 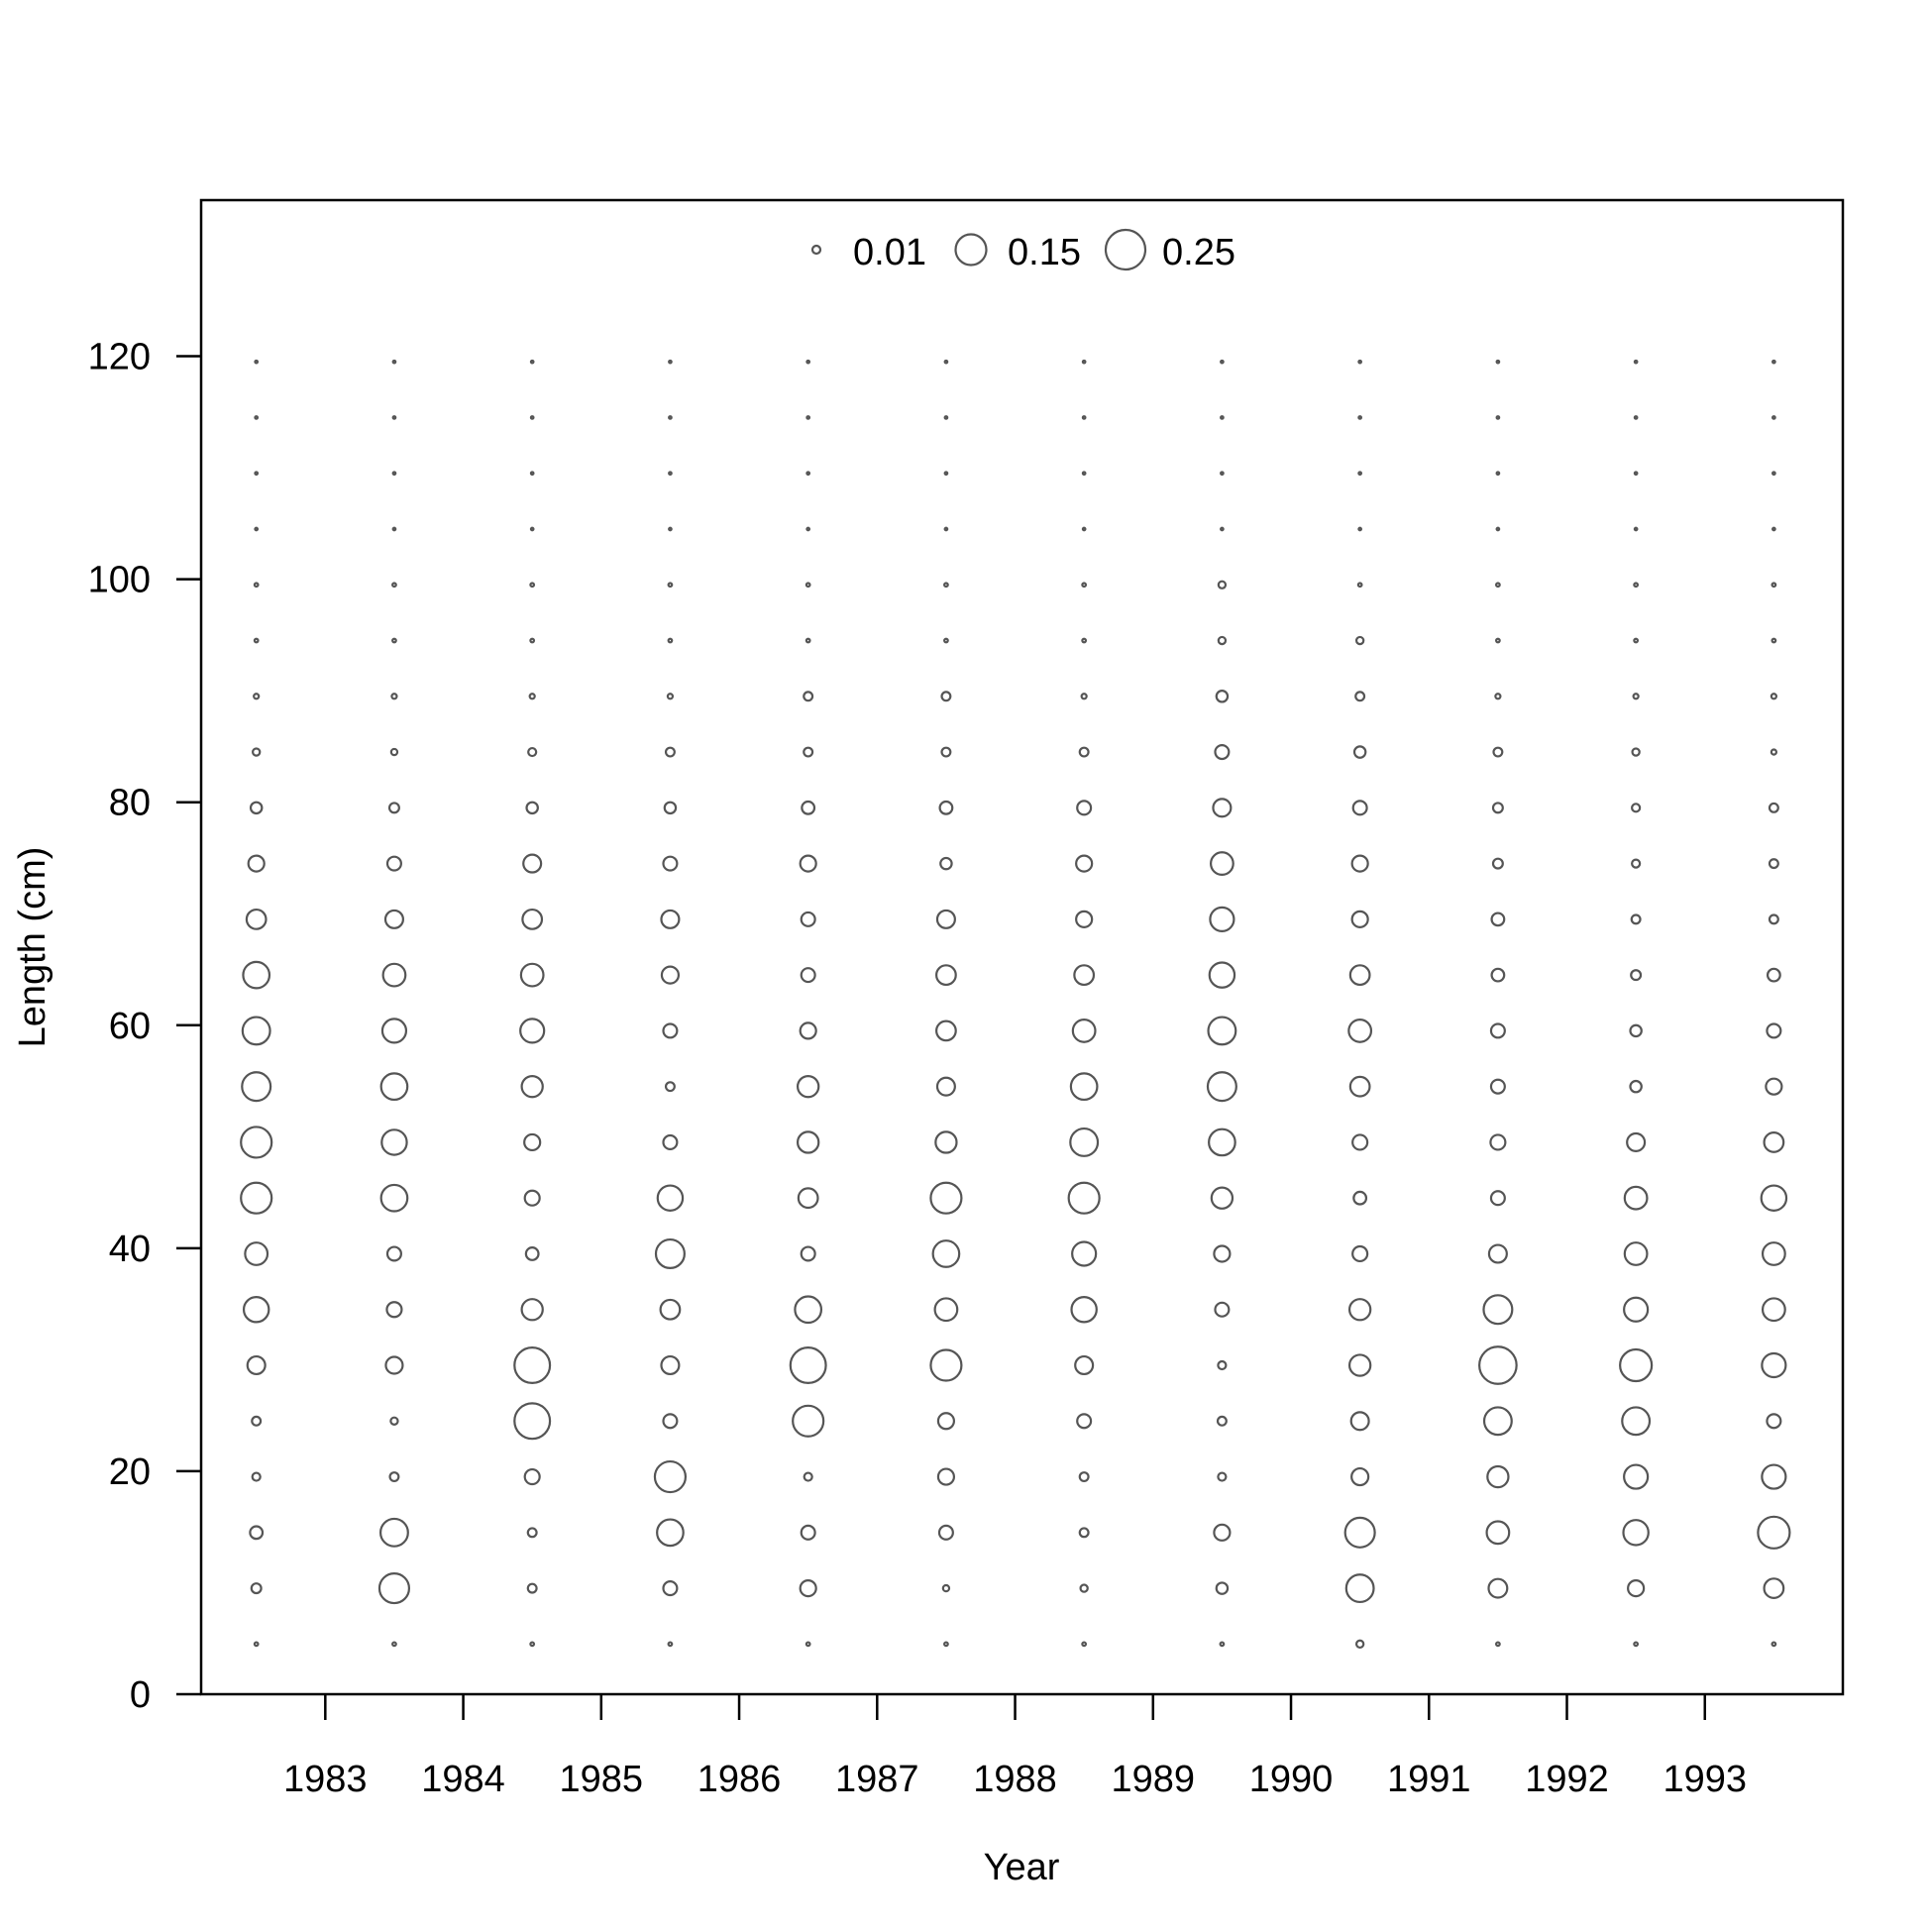 What do you see at coordinates (140, 1695) in the screenshot?
I see `y-tick-label: 0` at bounding box center [140, 1695].